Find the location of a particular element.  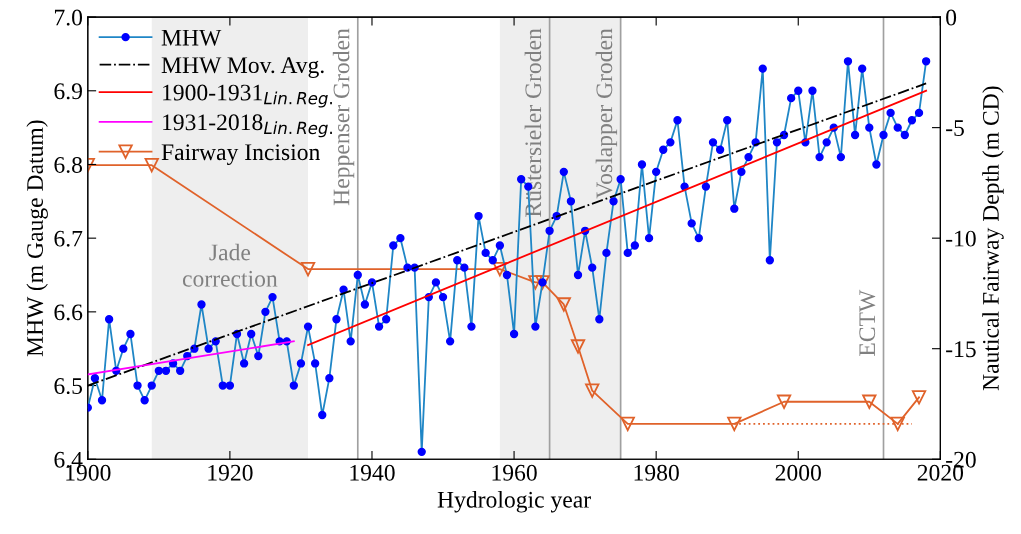

legend-label: Fairway Incision is located at coordinates (240, 154).